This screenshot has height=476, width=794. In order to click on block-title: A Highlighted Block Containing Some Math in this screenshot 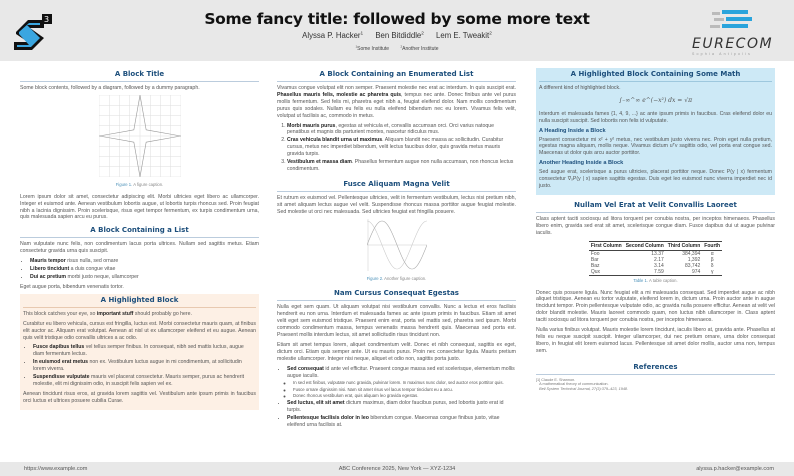, I will do `click(655, 75)`.